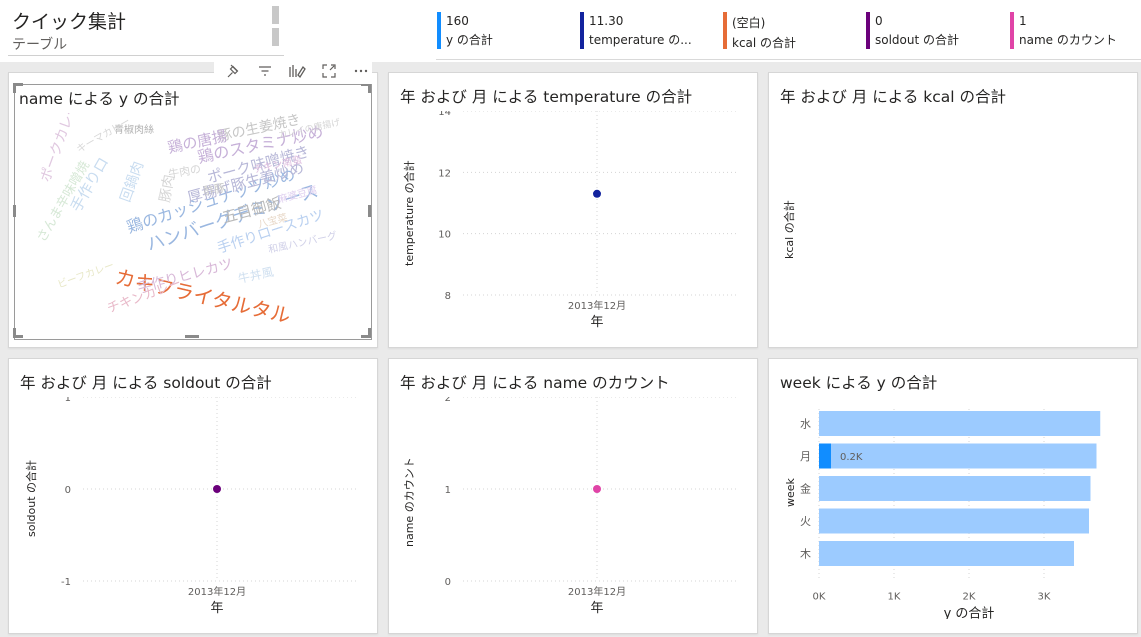  What do you see at coordinates (409, 502) in the screenshot?
I see `name-count-y-axis-title: name のカウント` at bounding box center [409, 502].